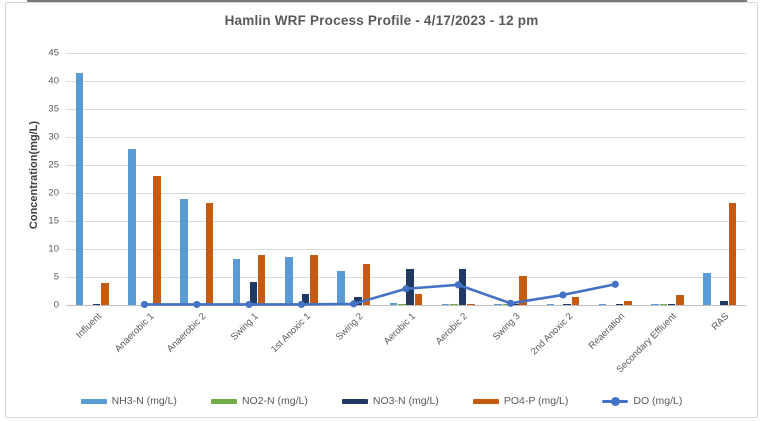 The image size is (761, 422). What do you see at coordinates (405, 401) in the screenshot?
I see `legend-label: NO3-N (mg/L)` at bounding box center [405, 401].